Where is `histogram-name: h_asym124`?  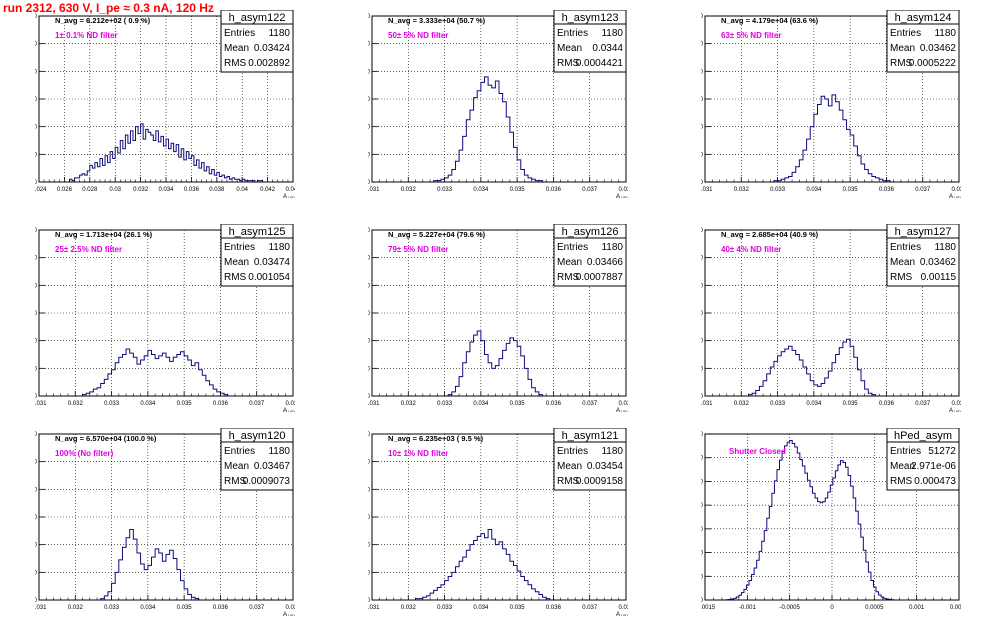 histogram-name: h_asym124 is located at coordinates (923, 18).